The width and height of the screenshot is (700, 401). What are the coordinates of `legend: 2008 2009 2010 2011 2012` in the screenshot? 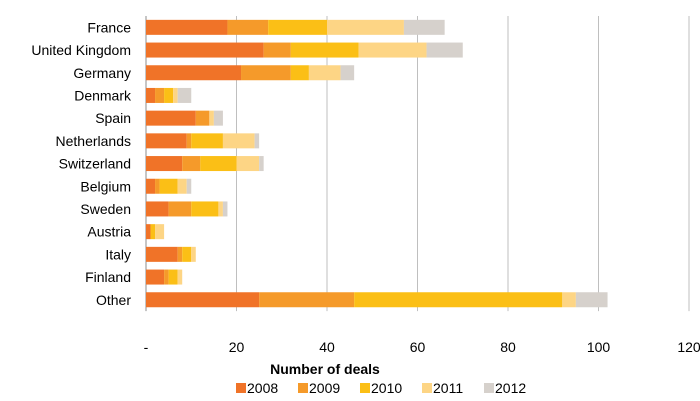 It's located at (381, 388).